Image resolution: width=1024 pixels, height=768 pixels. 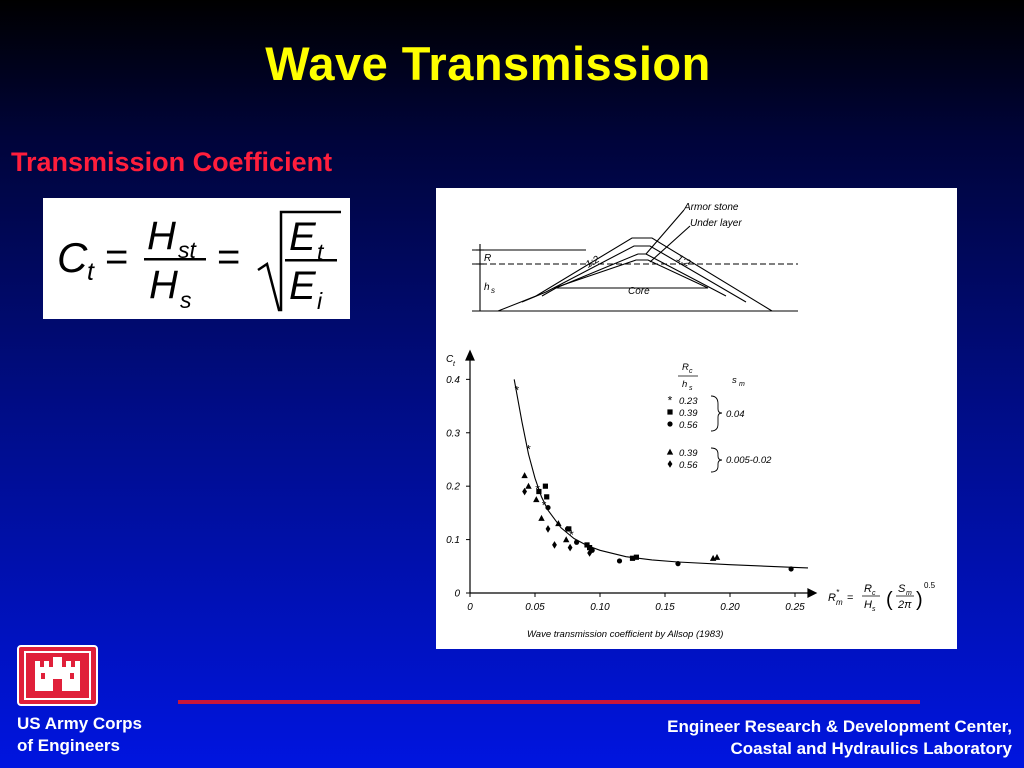 What do you see at coordinates (493, 290) in the screenshot?
I see `hs-label-sub: s` at bounding box center [493, 290].